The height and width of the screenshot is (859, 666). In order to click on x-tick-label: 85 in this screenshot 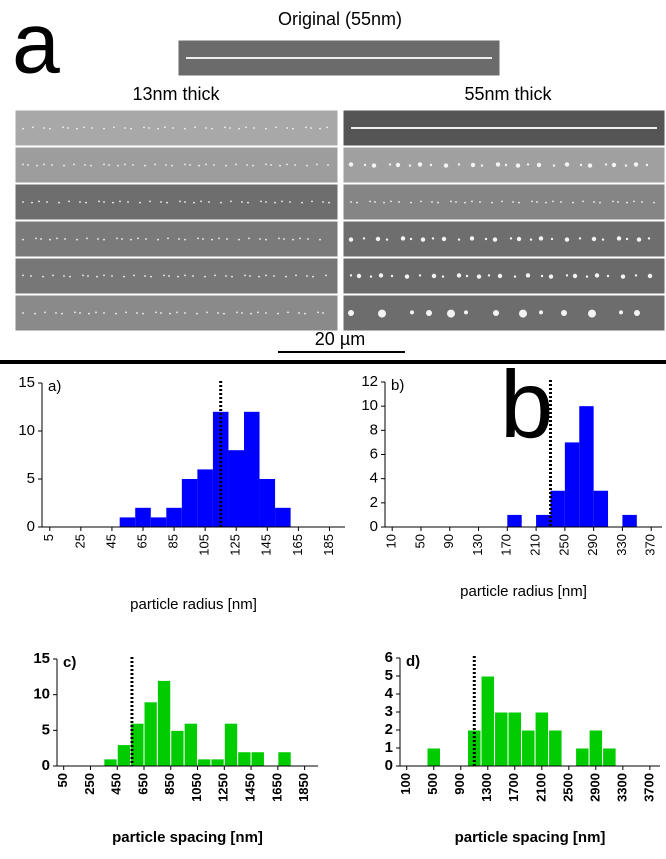, I will do `click(173, 541)`.